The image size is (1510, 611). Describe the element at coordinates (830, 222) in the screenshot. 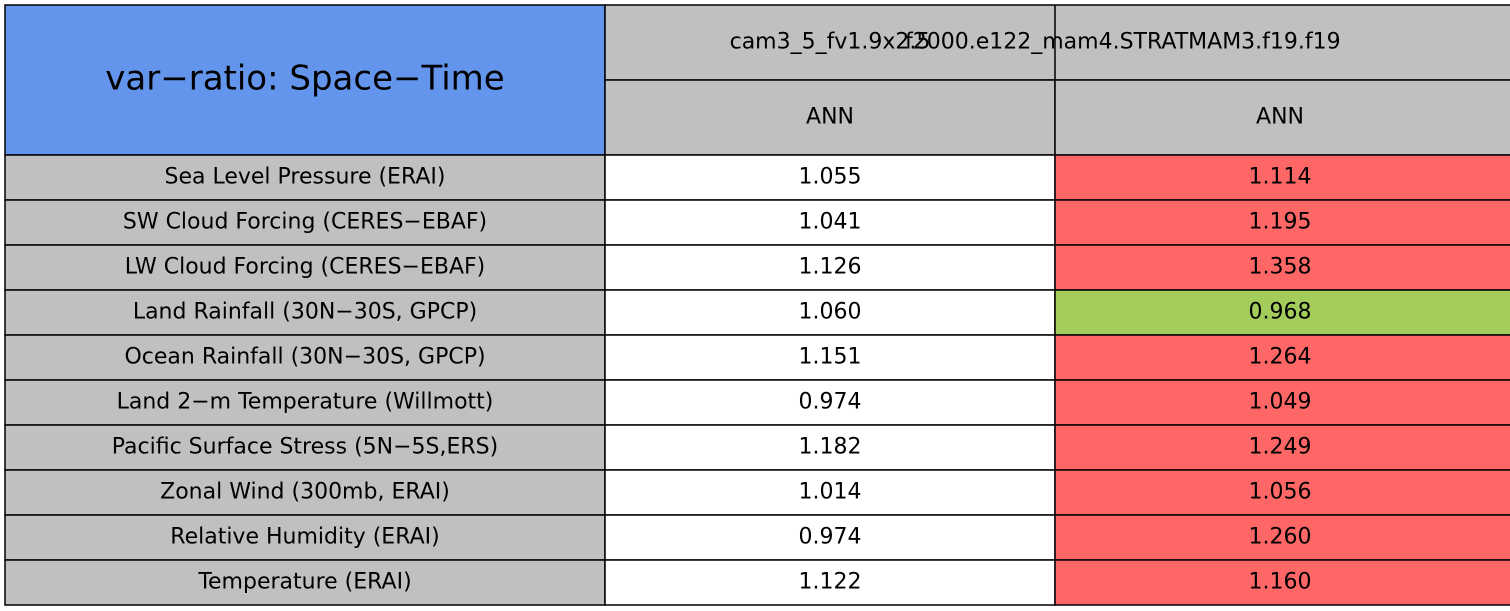

I see `value: 1.041` at that location.